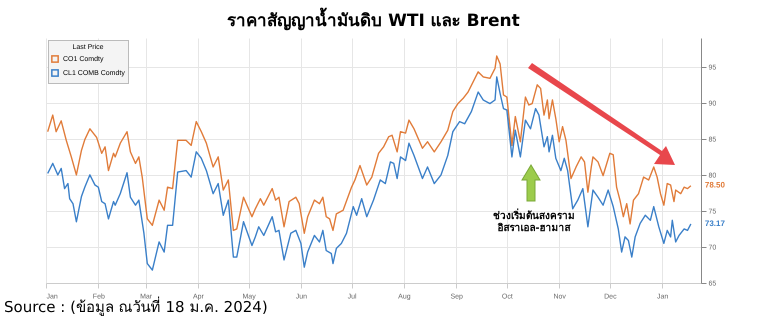  I want to click on annotation: 78.50, so click(715, 185).